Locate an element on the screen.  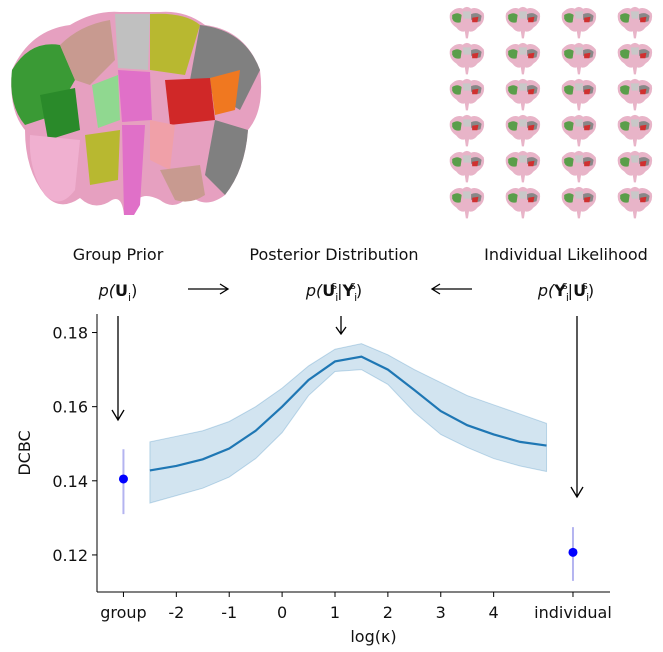
panel-formula: p(Uis|Yis) is located at coordinates (333, 291).